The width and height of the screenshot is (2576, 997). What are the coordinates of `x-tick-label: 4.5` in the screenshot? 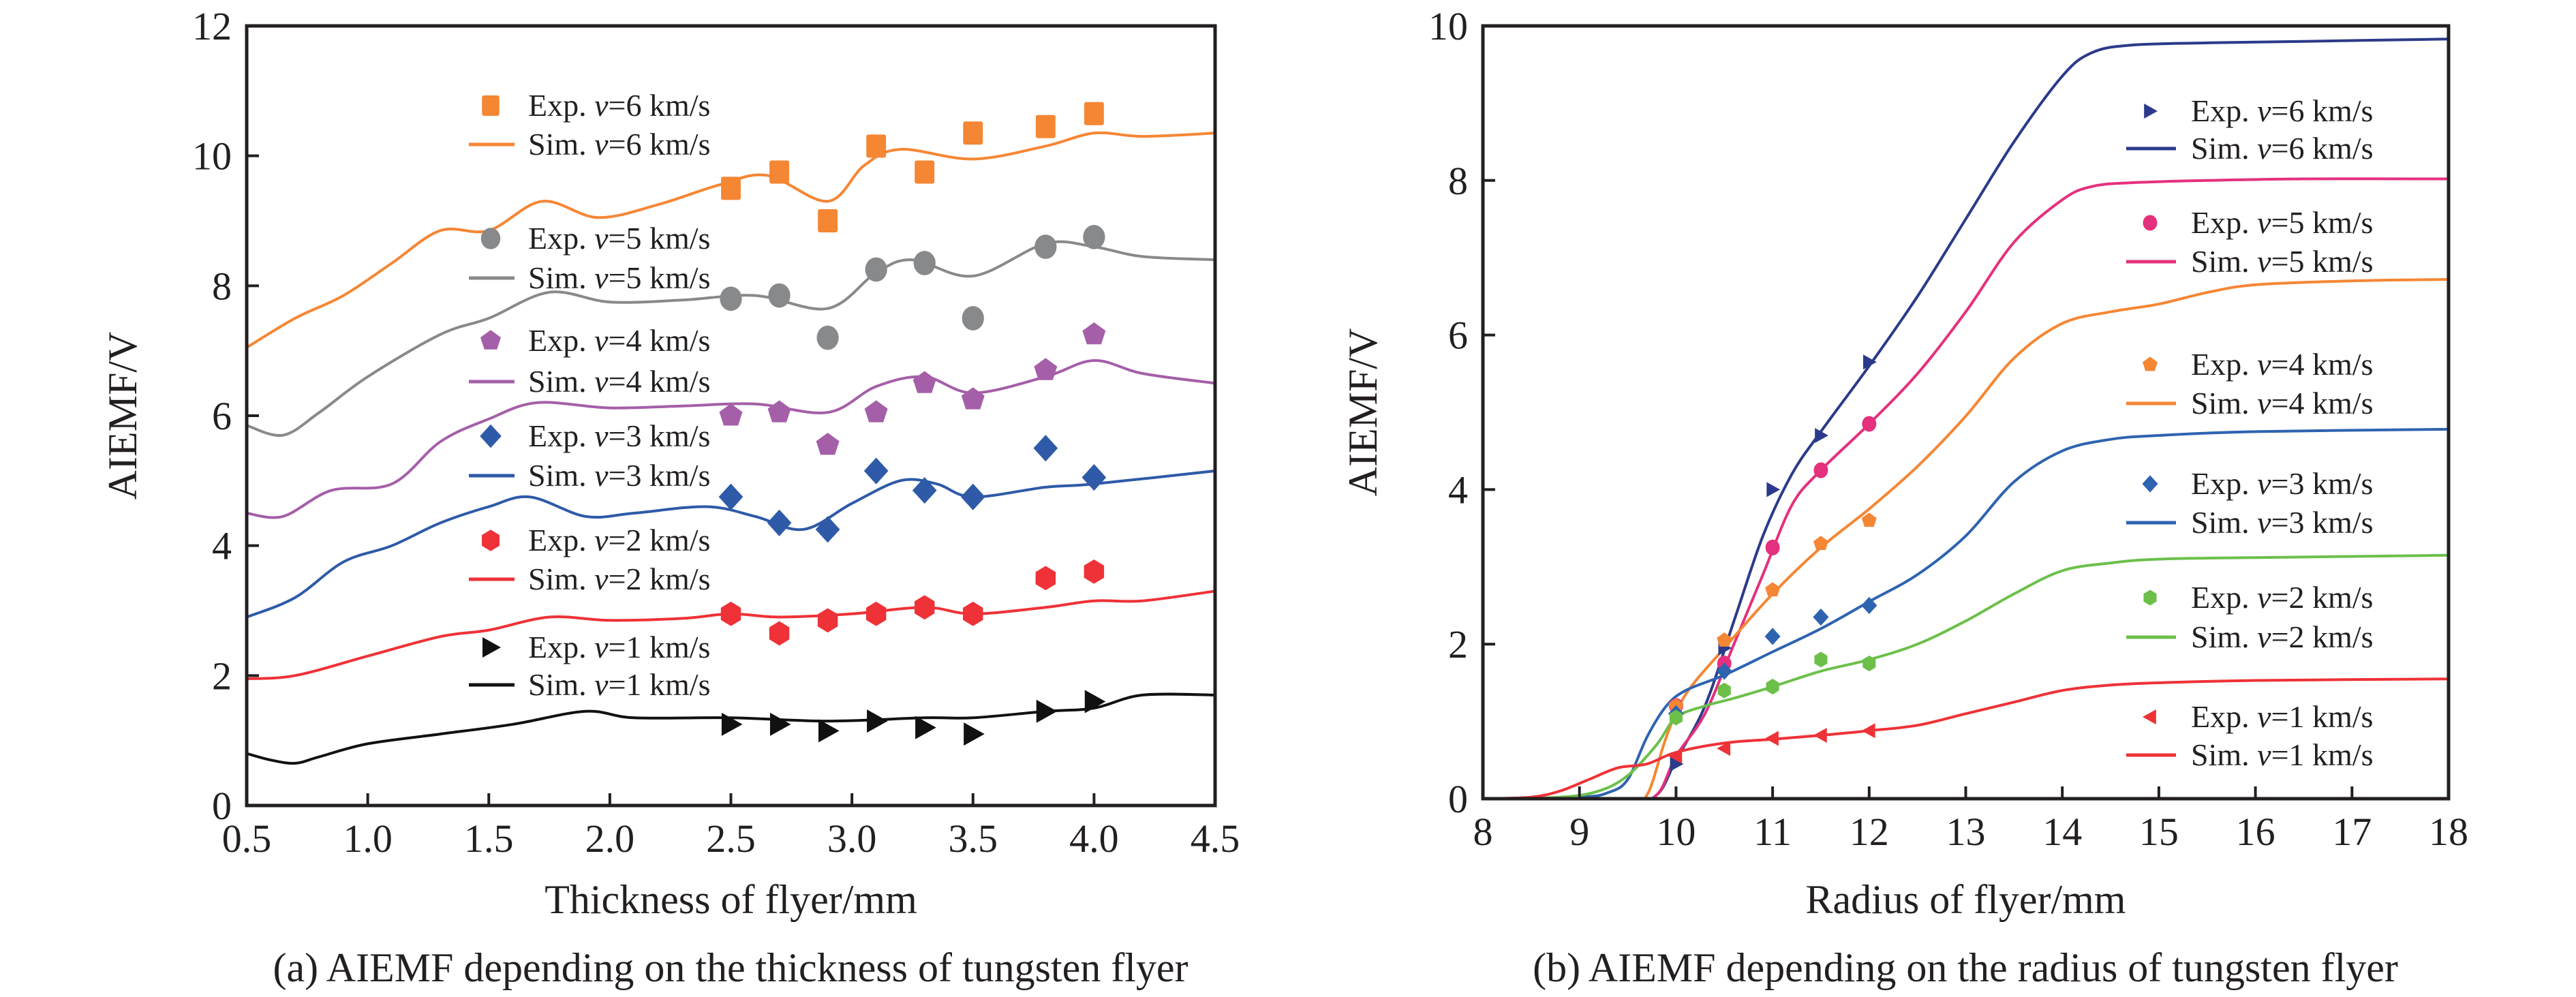 It's located at (1215, 838).